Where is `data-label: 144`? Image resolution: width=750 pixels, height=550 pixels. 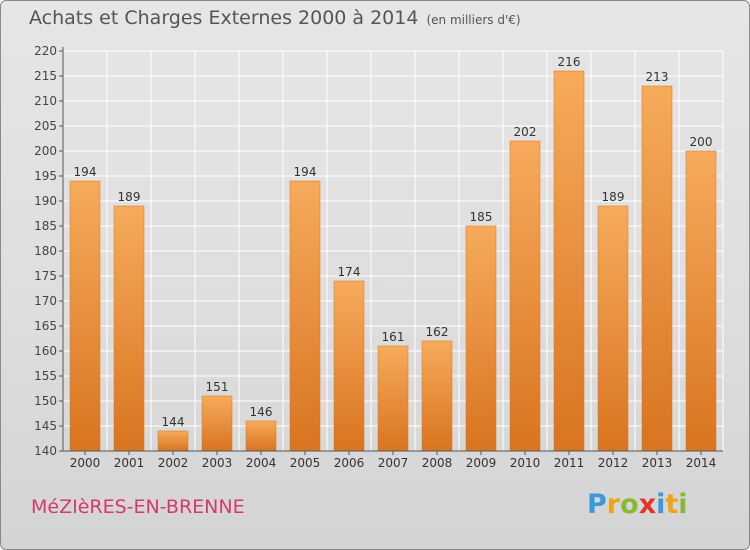 data-label: 144 is located at coordinates (173, 422).